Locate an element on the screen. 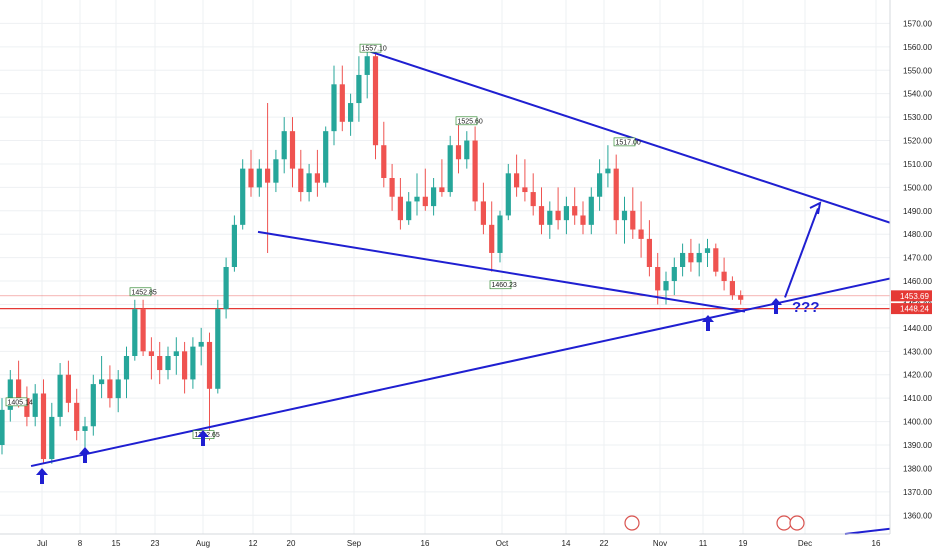  y-tick-label: 1530.00 is located at coordinates (917, 117).